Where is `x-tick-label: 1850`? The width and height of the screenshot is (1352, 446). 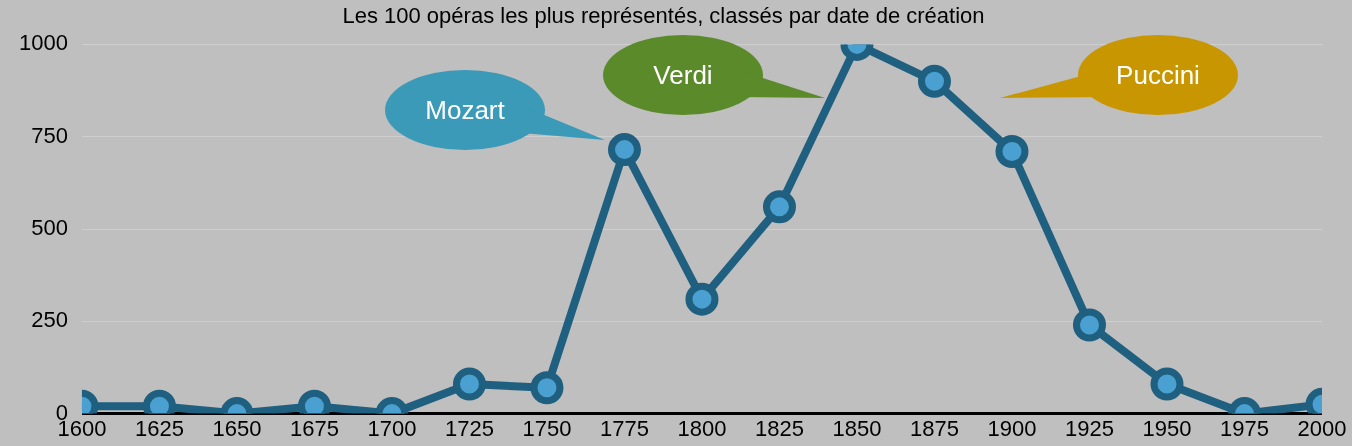
x-tick-label: 1850 is located at coordinates (857, 428).